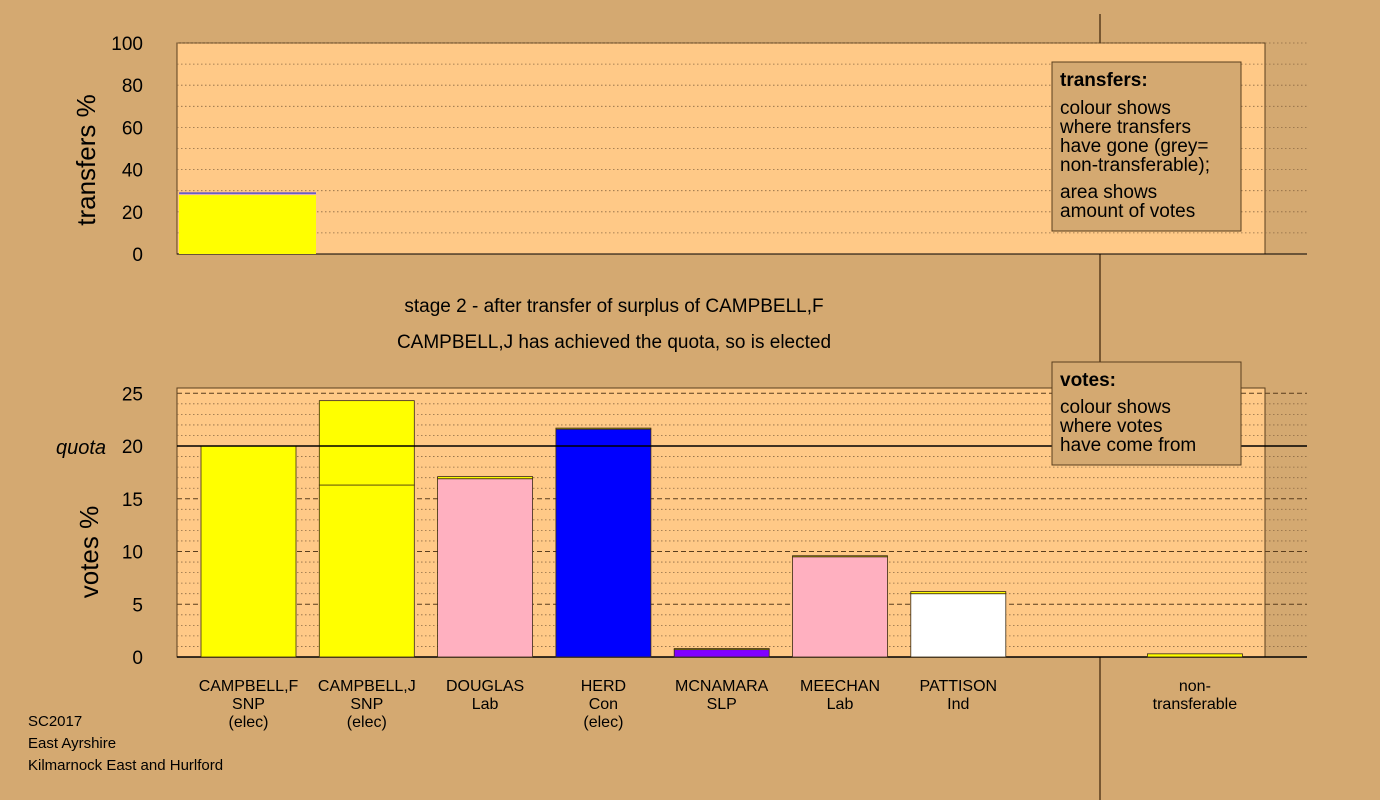  Describe the element at coordinates (1088, 380) in the screenshot. I see `votes-legend-title: votes:` at that location.